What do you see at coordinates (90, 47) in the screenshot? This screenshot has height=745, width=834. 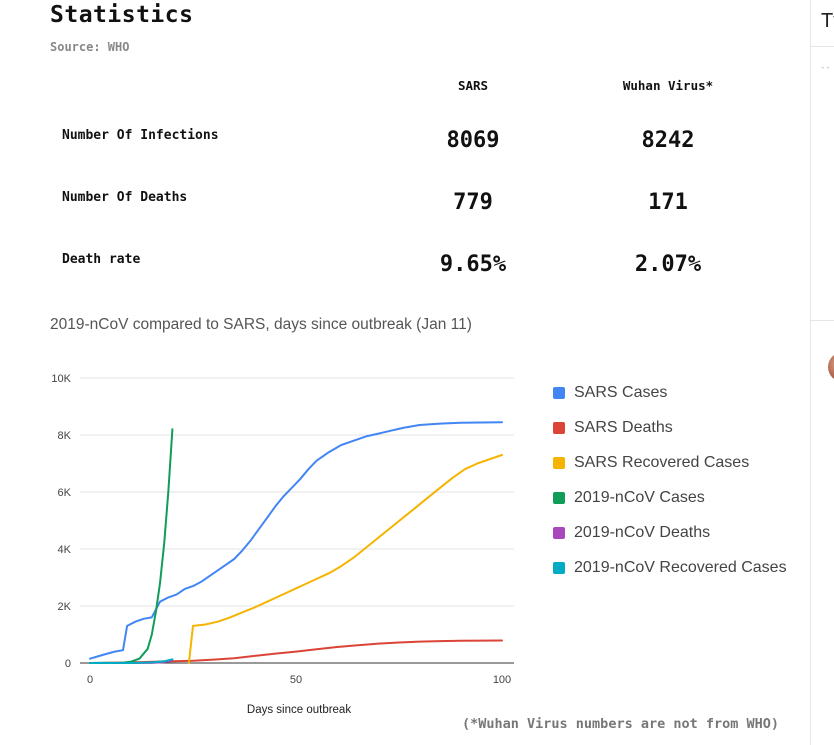 I see `source-label: Source: WHO` at bounding box center [90, 47].